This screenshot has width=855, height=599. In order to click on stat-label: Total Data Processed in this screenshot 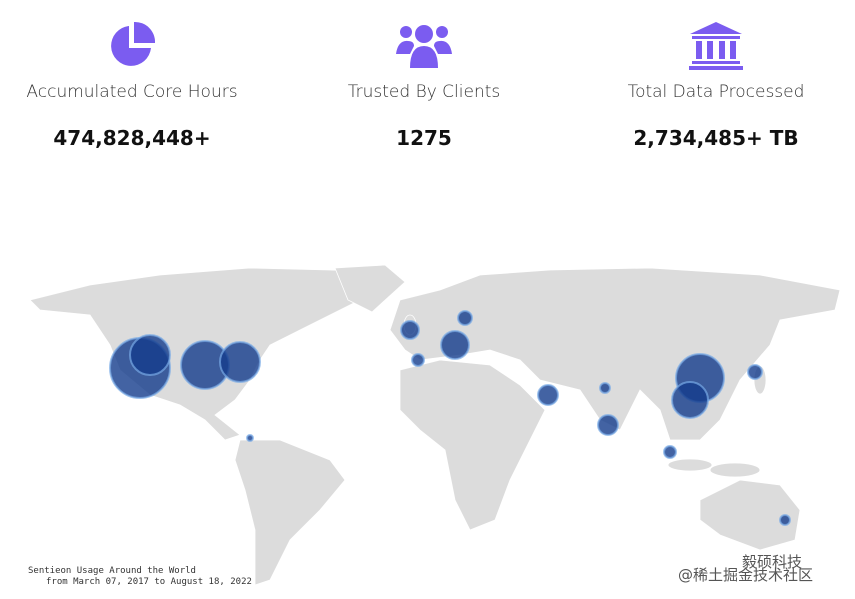, I will do `click(716, 92)`.